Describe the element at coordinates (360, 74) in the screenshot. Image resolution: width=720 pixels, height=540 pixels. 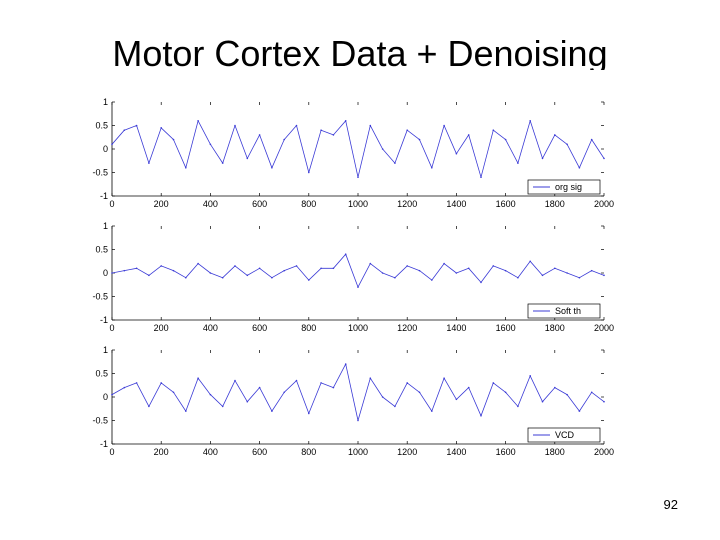
I see `title-mask` at that location.